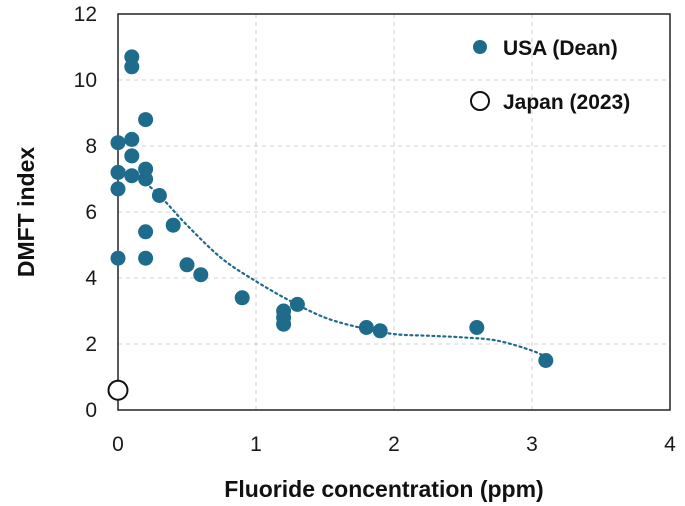  Describe the element at coordinates (670, 444) in the screenshot. I see `x-tick-label: 4` at that location.